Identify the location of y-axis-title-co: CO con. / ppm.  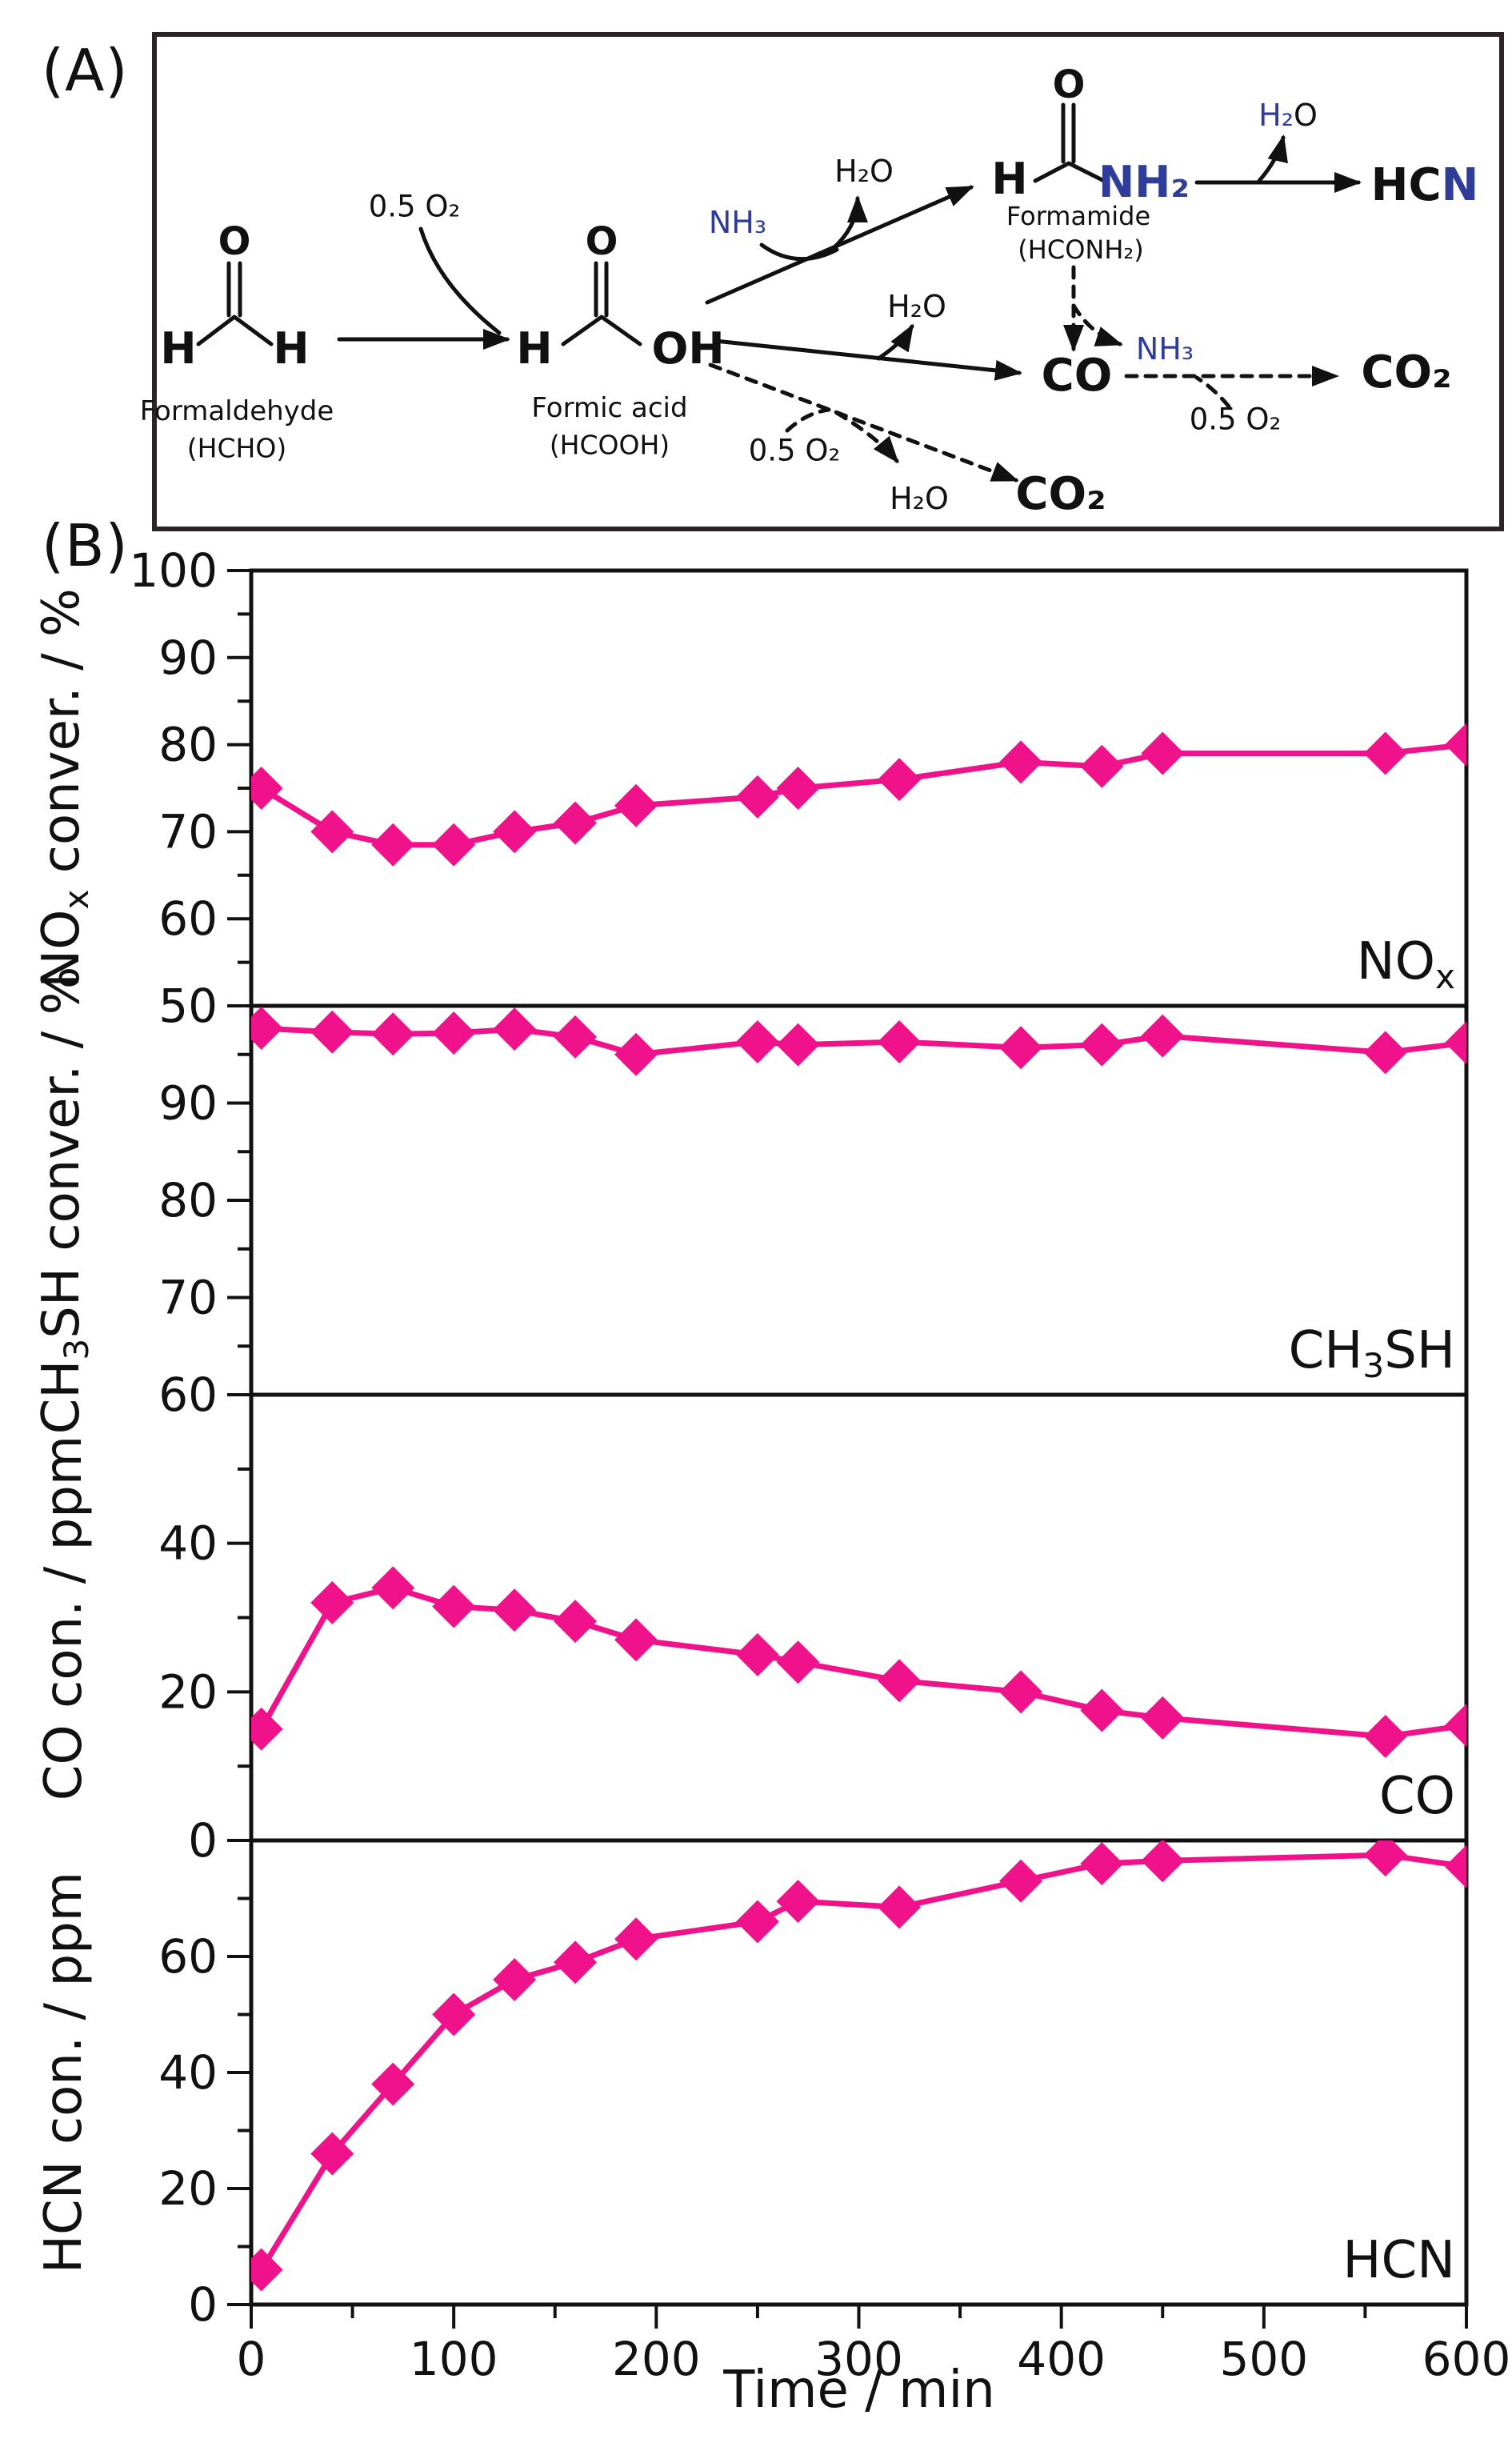
(64, 1617).